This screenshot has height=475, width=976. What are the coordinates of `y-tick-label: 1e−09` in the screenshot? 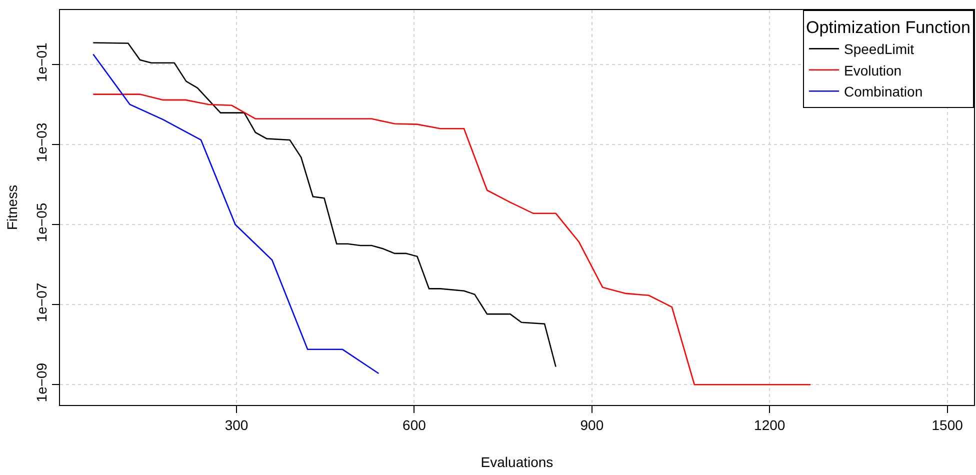 It's located at (41, 382).